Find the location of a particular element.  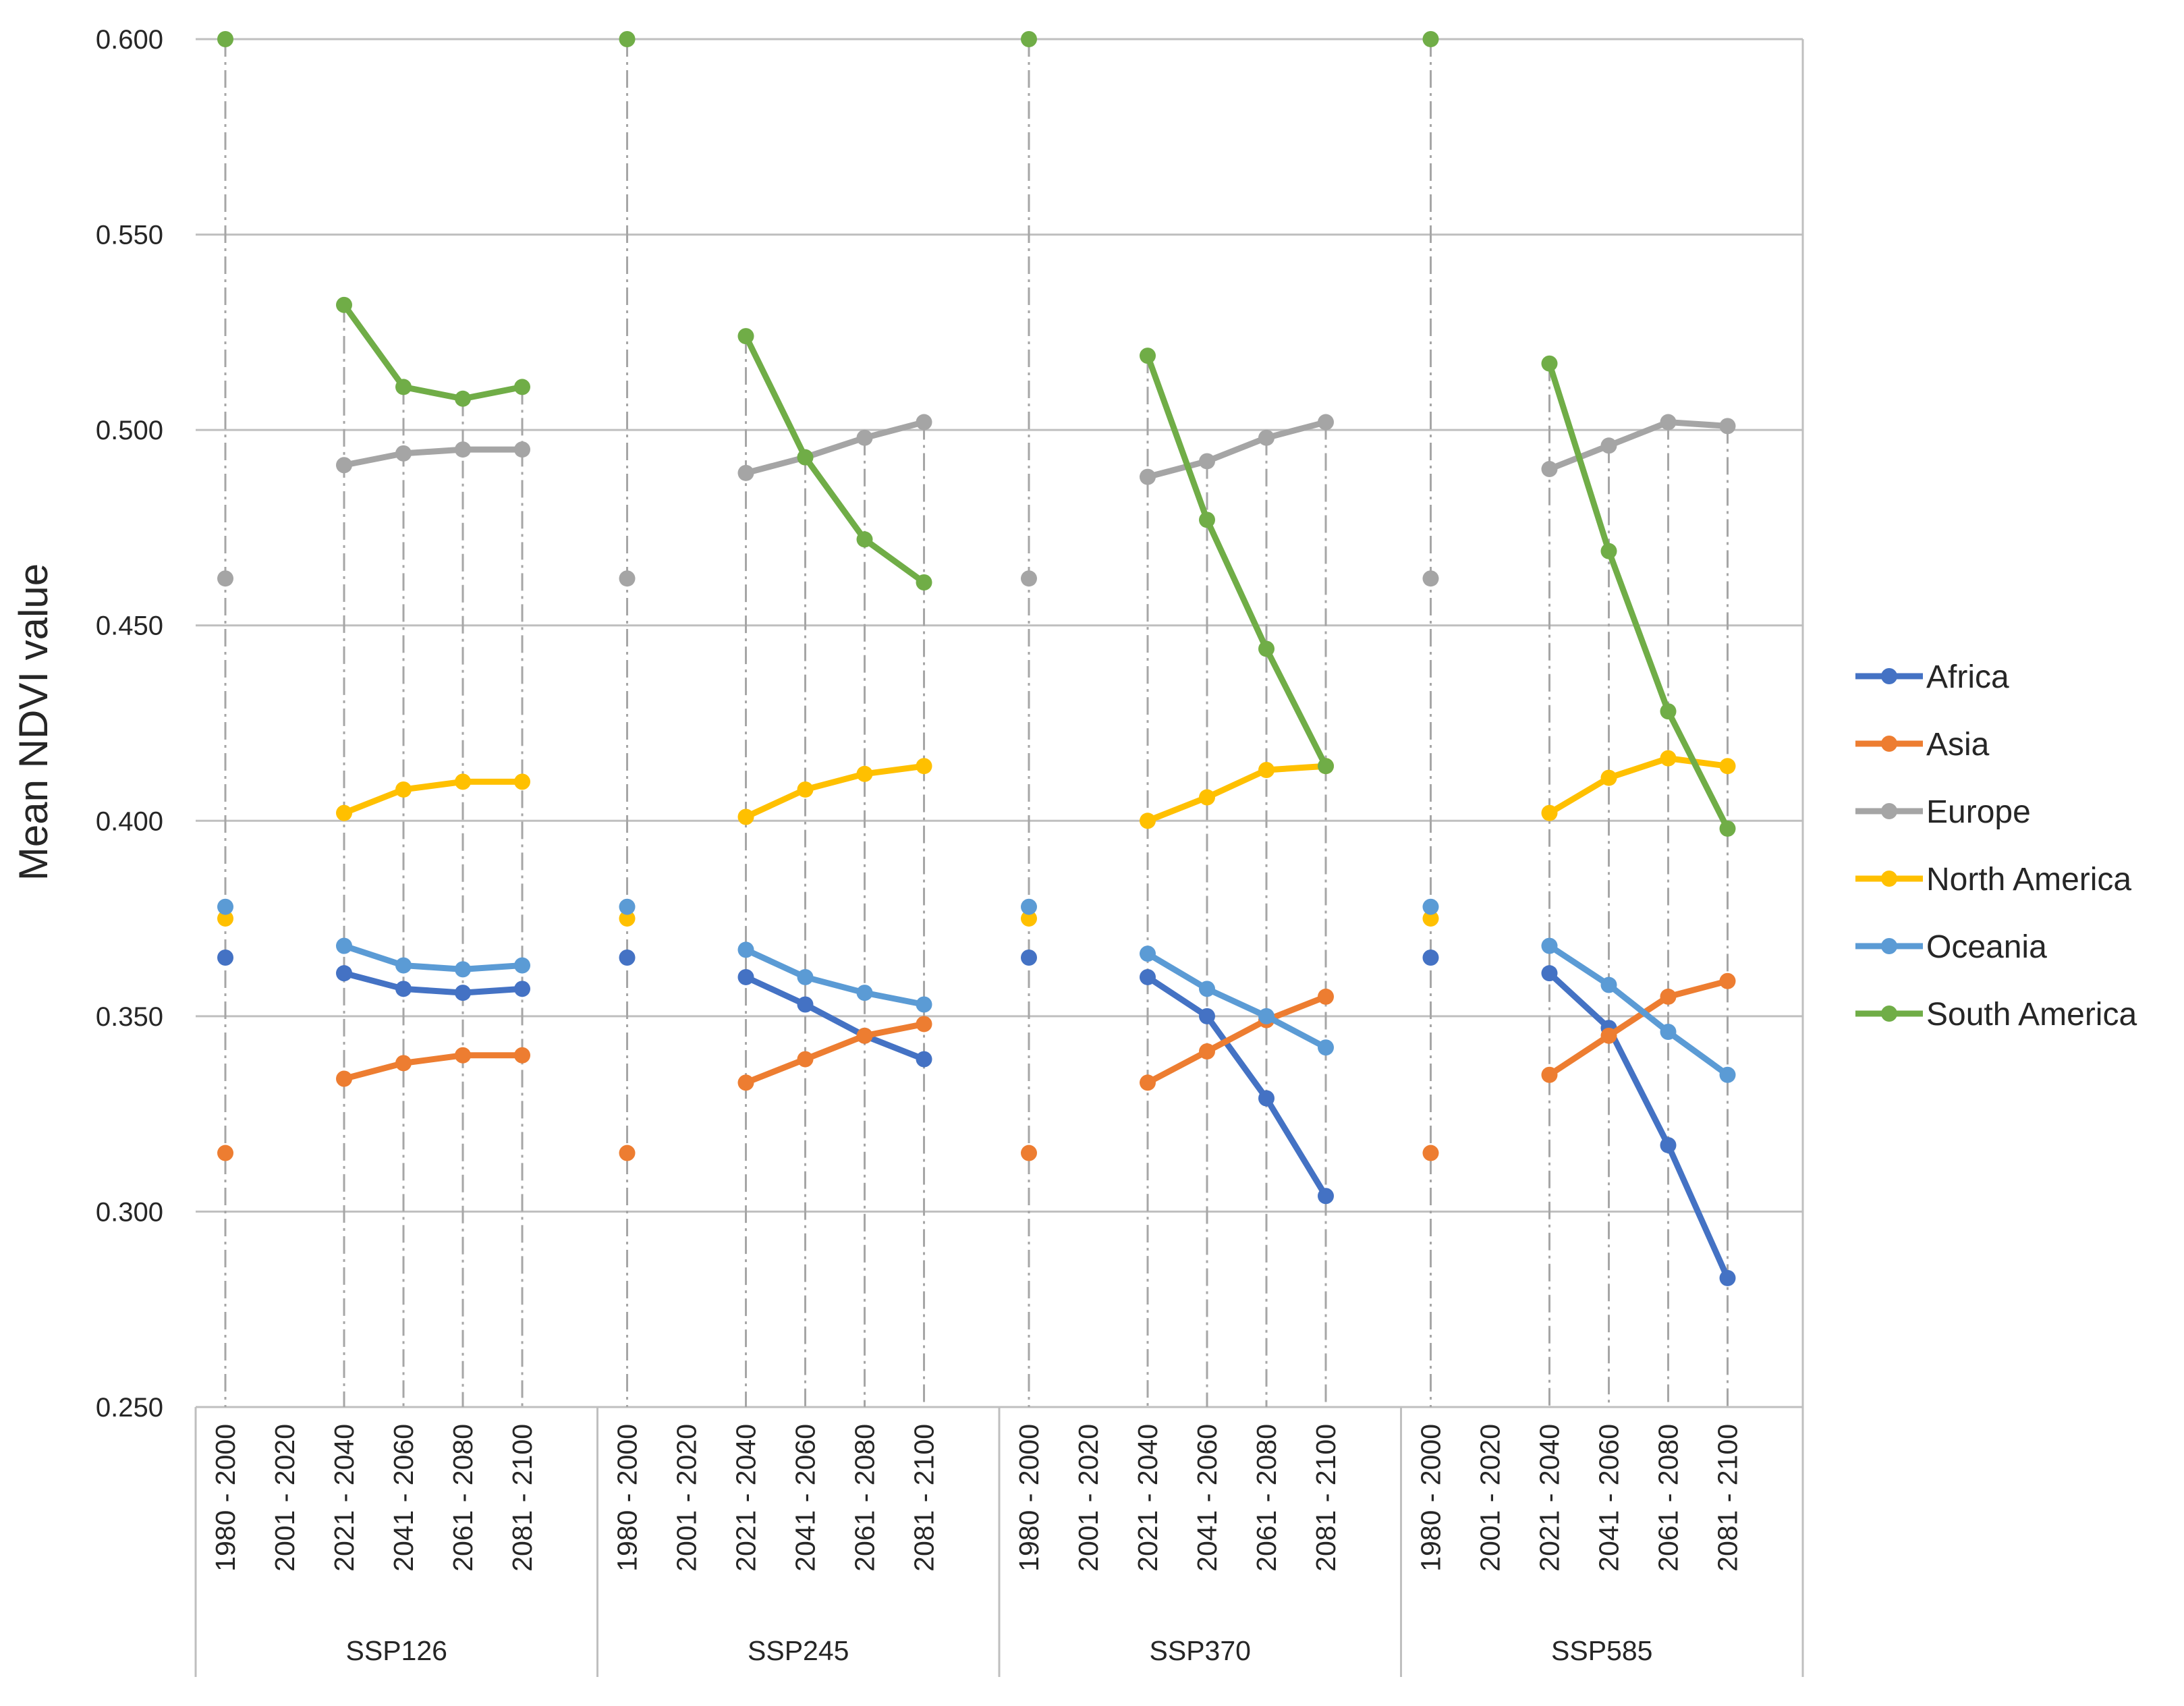

series-europe is located at coordinates (976, 501).